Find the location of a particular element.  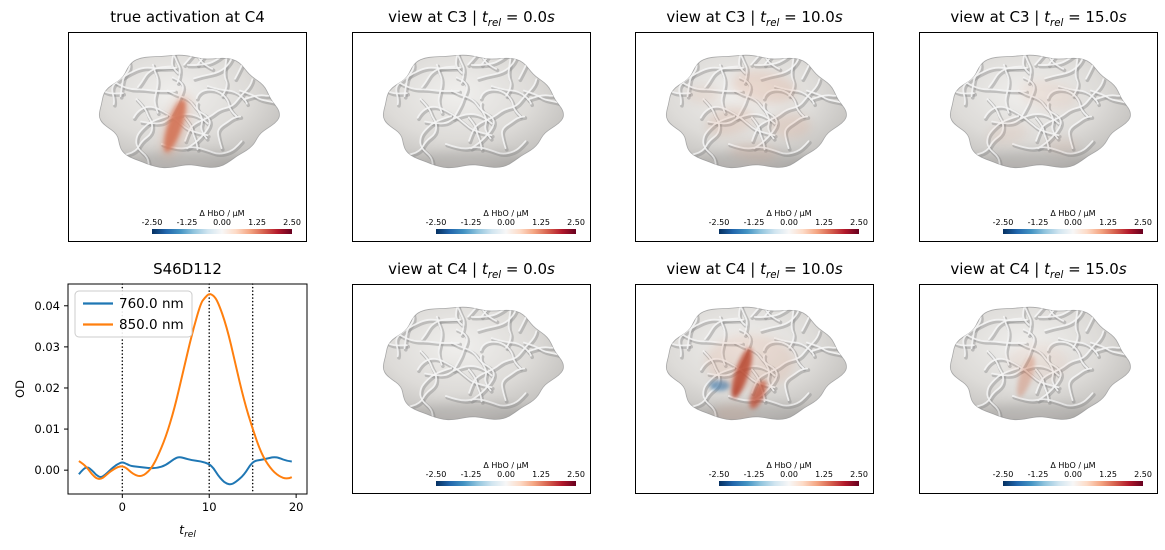

panel-title: view at C4 | trel = 10.0s is located at coordinates (754, 270).